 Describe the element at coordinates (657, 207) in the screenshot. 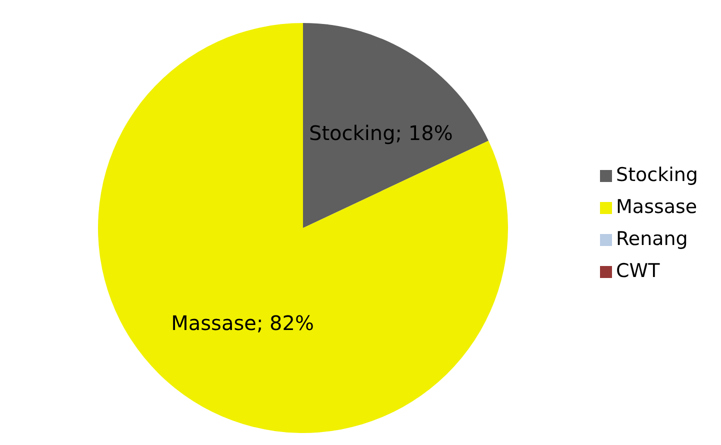

I see `legend-label: Massase` at that location.